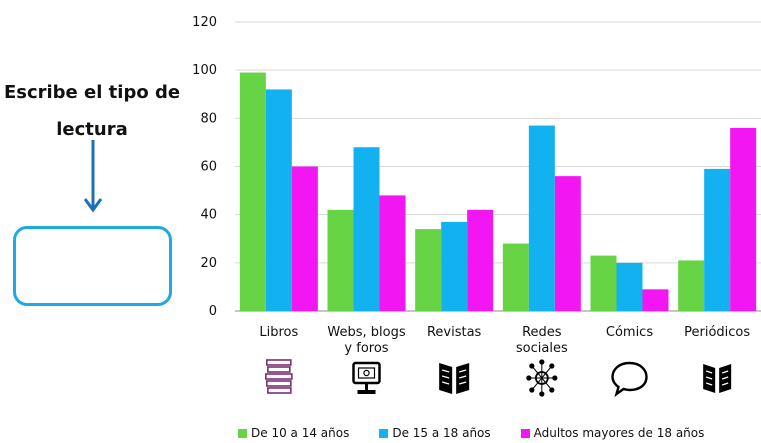 This screenshot has width=761, height=443. What do you see at coordinates (629, 332) in the screenshot?
I see `category-label: Cómics` at bounding box center [629, 332].